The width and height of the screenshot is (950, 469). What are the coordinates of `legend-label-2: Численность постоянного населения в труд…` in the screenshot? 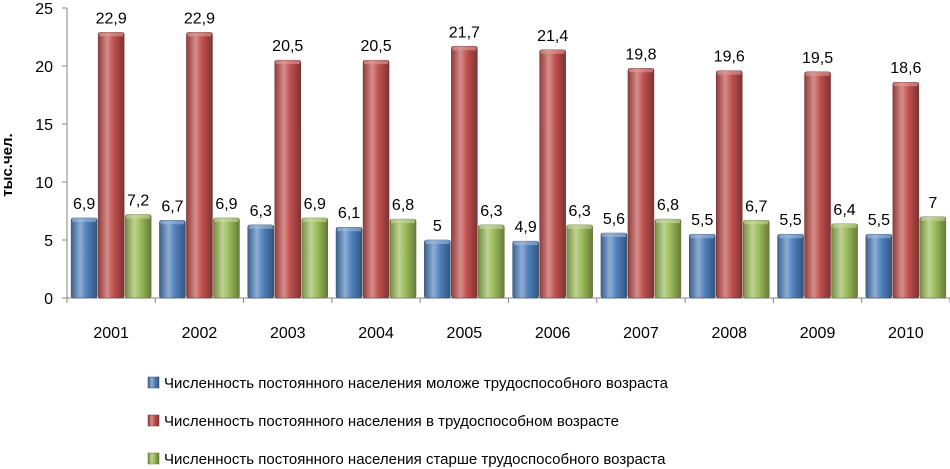 It's located at (391, 421).